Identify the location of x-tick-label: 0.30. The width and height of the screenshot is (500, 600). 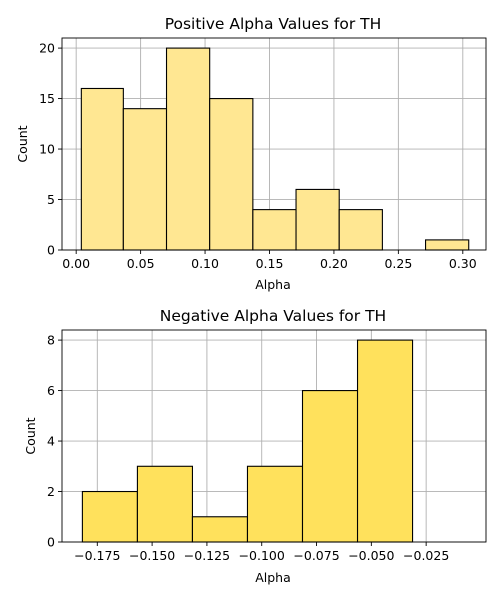
(463, 263).